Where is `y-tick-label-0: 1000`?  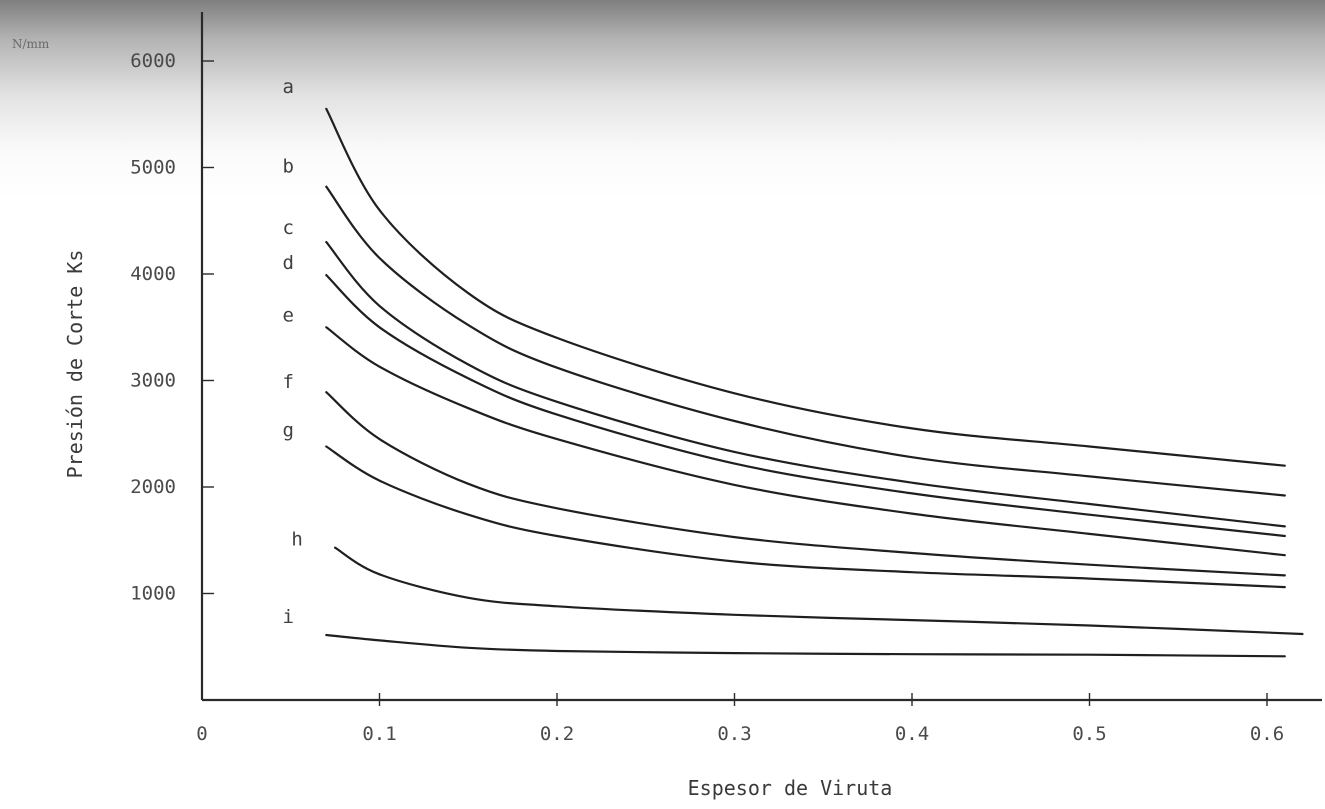
y-tick-label-0: 1000 is located at coordinates (153, 594).